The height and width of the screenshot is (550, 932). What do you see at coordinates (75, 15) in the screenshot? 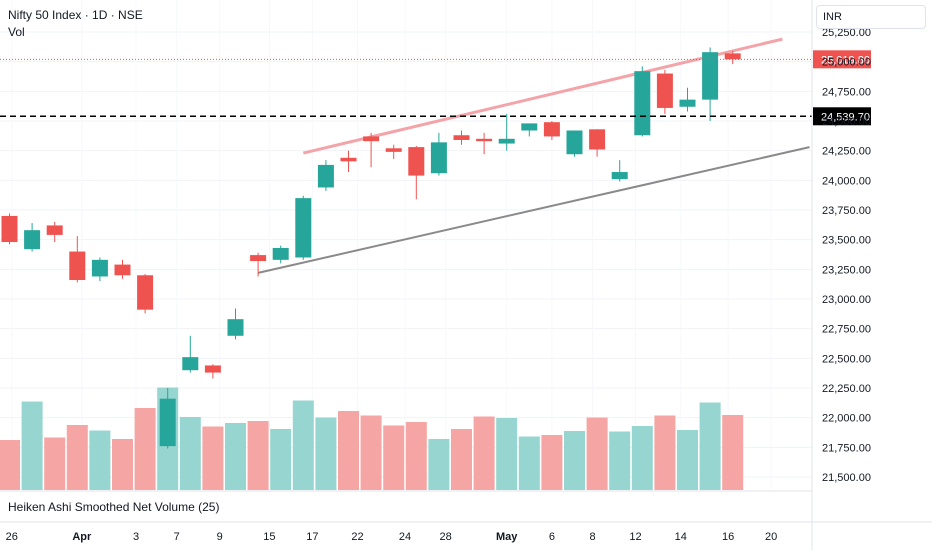
I see `symbol-title: Nifty 50 Index · 1D · NSE` at bounding box center [75, 15].